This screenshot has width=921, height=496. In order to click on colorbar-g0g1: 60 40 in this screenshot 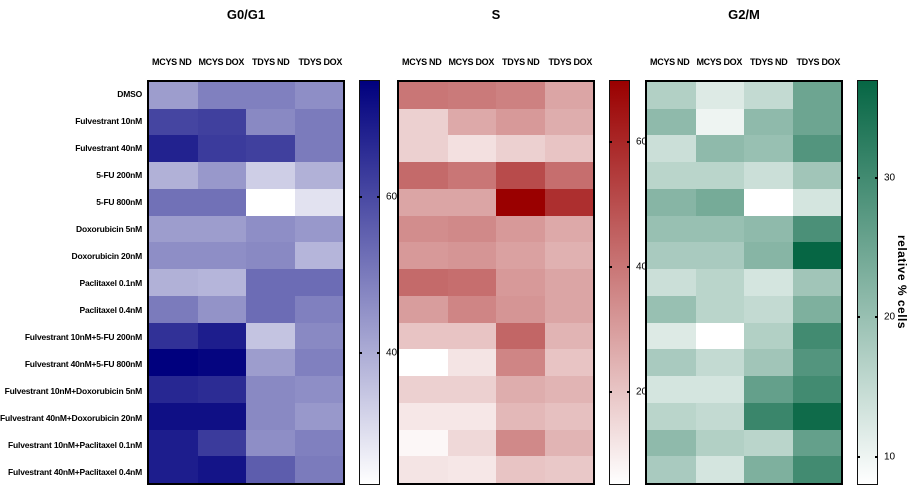, I will do `click(378, 282)`.